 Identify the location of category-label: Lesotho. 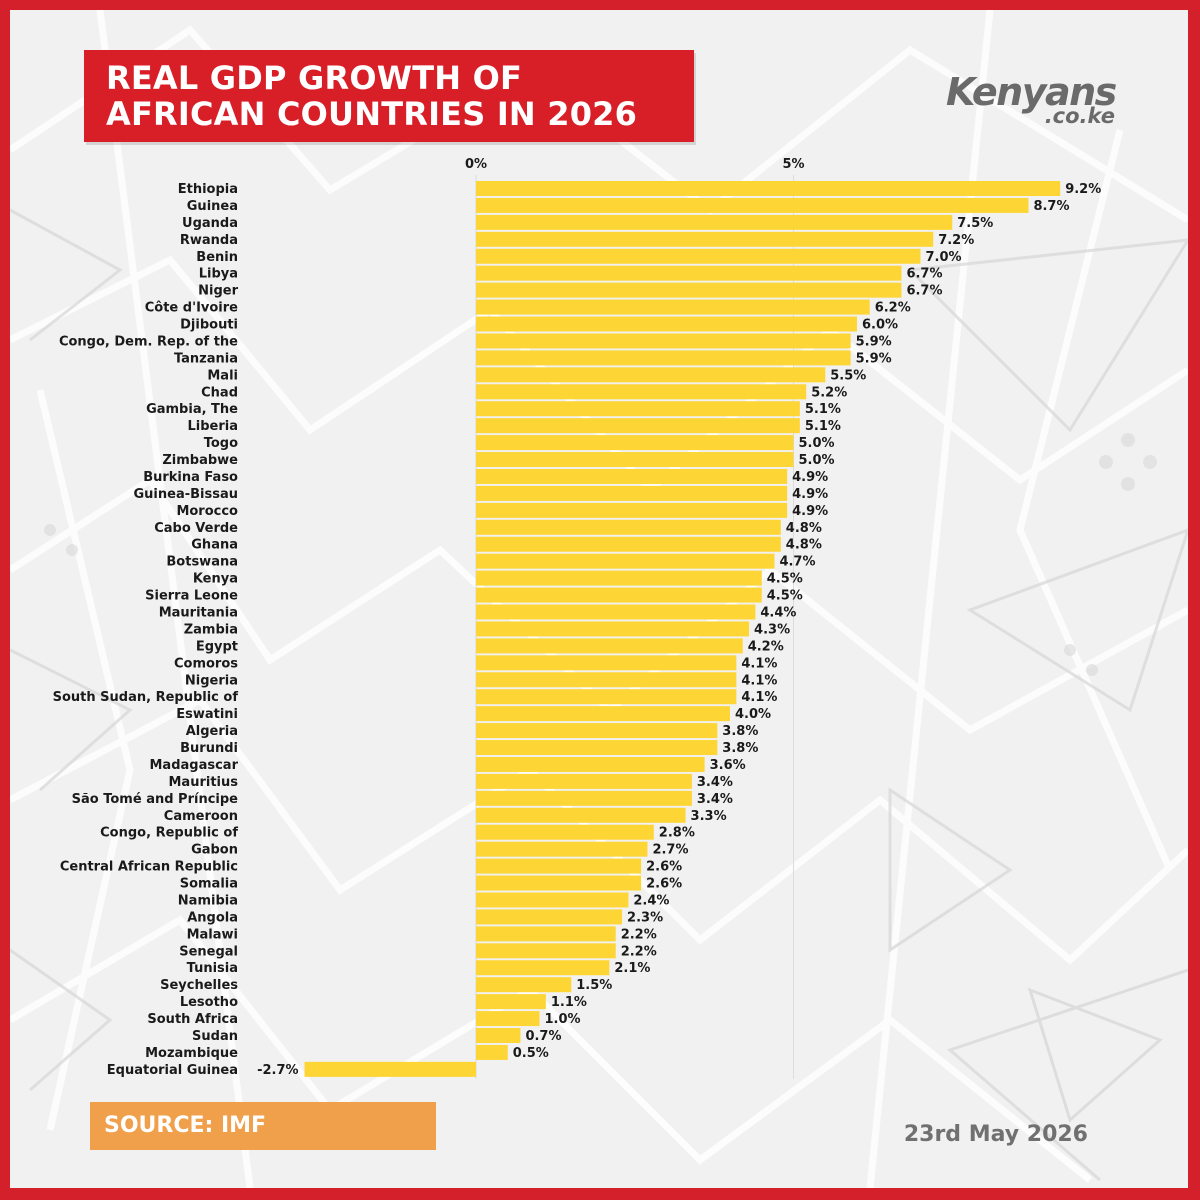
(209, 1002).